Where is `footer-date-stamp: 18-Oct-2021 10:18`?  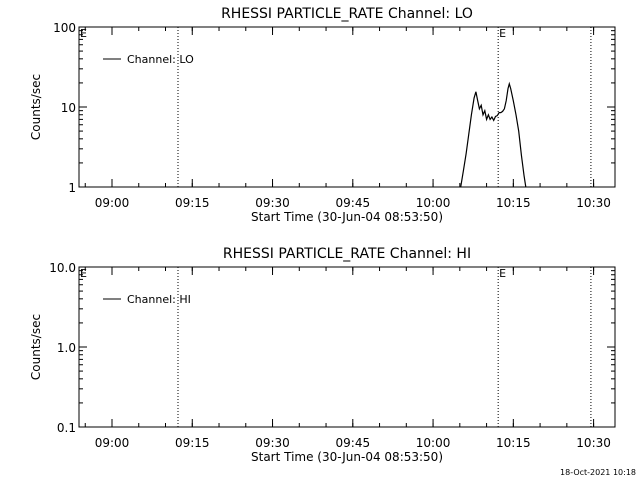 footer-date-stamp: 18-Oct-2021 10:18 is located at coordinates (598, 472).